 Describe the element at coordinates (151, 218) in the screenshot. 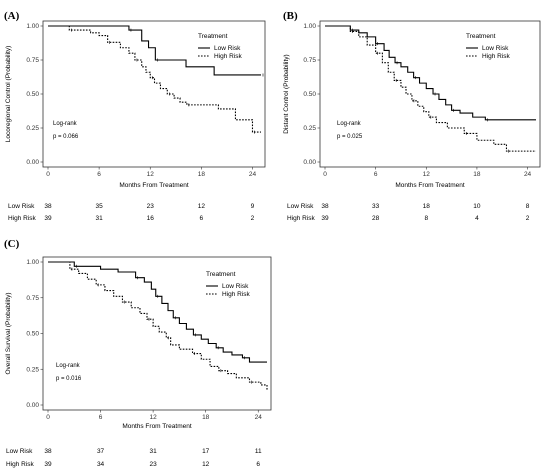

I see `risk-cell: 16` at that location.